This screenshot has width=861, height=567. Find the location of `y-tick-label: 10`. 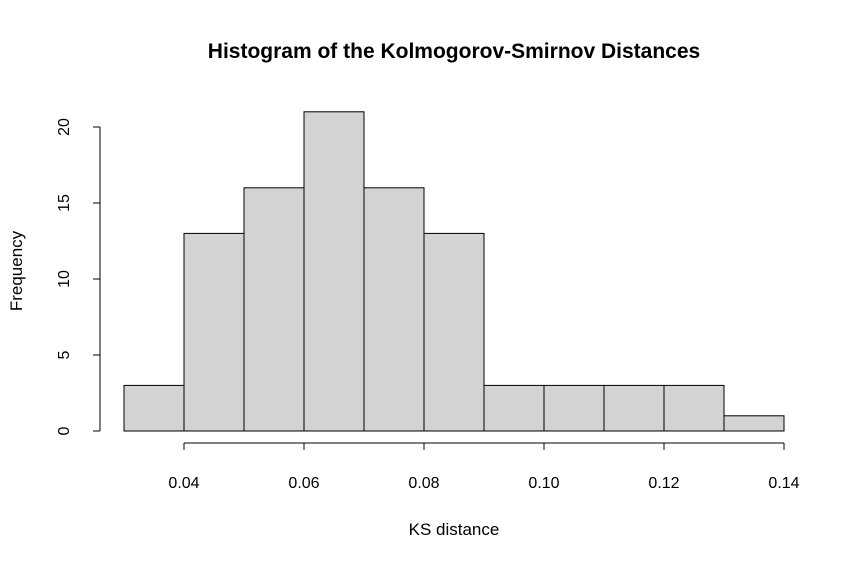

y-tick-label: 10 is located at coordinates (64, 279).